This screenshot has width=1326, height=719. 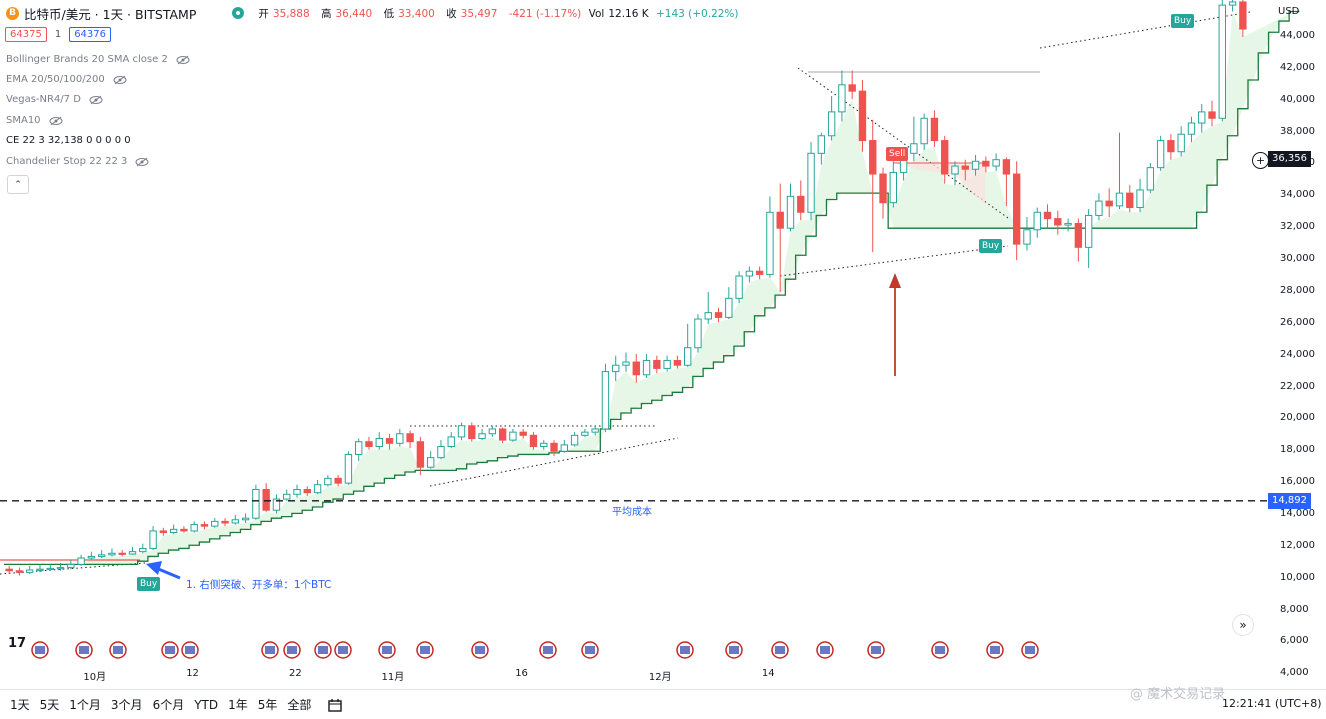 I want to click on indicator-bollinger: Bollinger Brands 20 SMA close 2, so click(x=98, y=59).